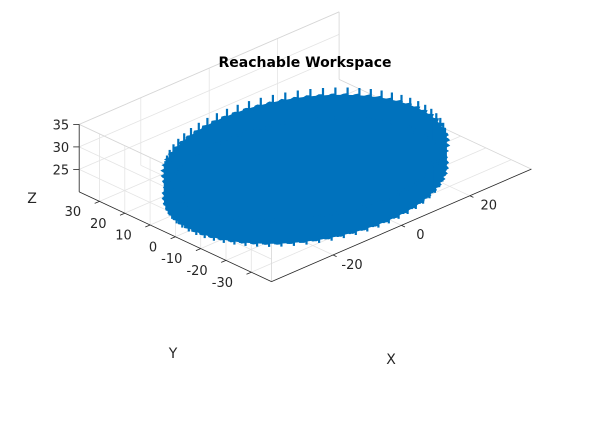  I want to click on workspace-bottom-rim, so click(305, 180).